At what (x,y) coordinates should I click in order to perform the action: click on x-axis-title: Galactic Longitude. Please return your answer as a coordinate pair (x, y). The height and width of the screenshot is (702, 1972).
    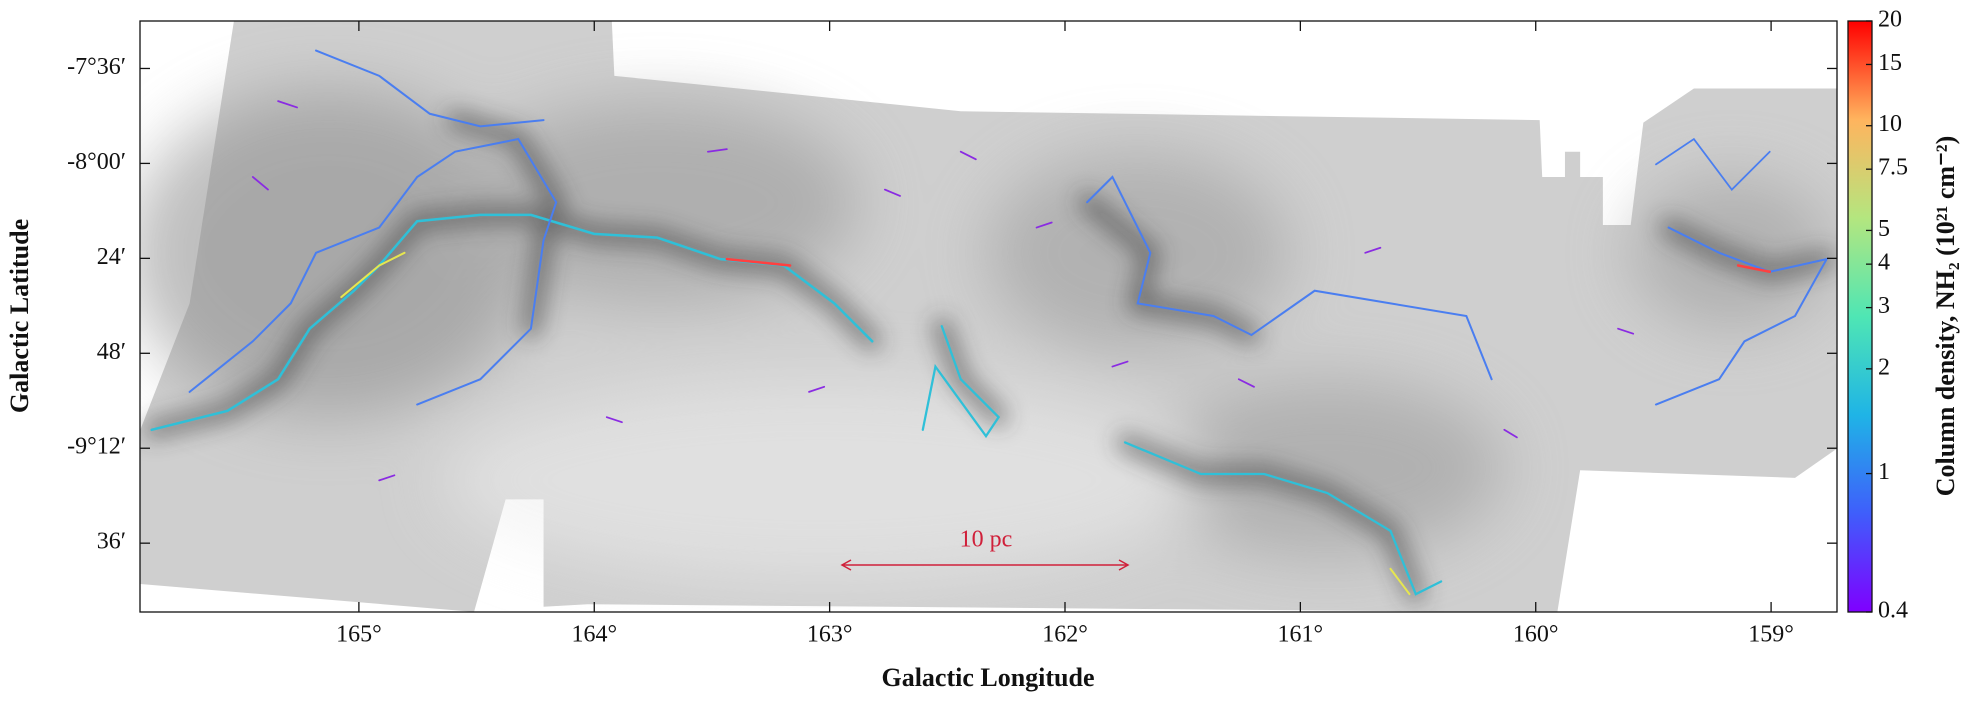
    Looking at the image, I should click on (987, 677).